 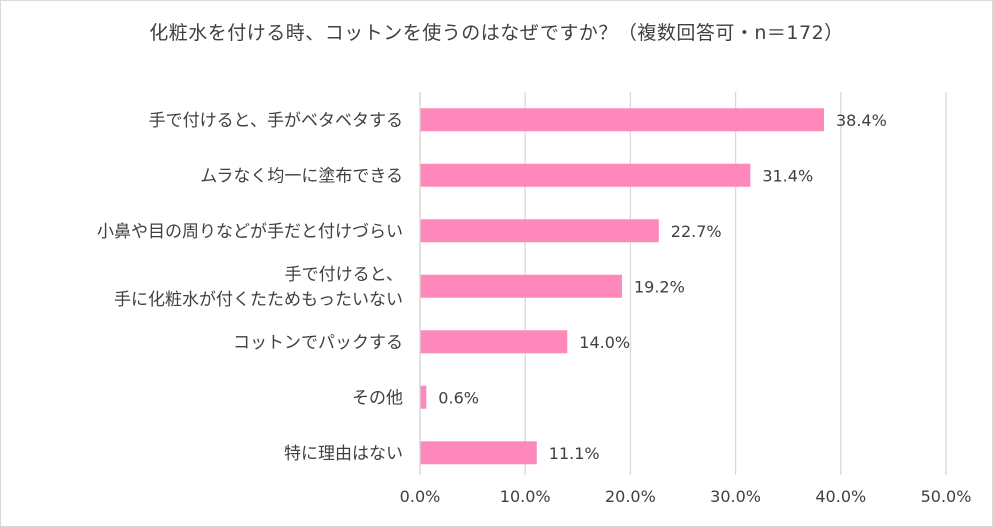 I want to click on x-tick-label: 30.0%, so click(x=735, y=496).